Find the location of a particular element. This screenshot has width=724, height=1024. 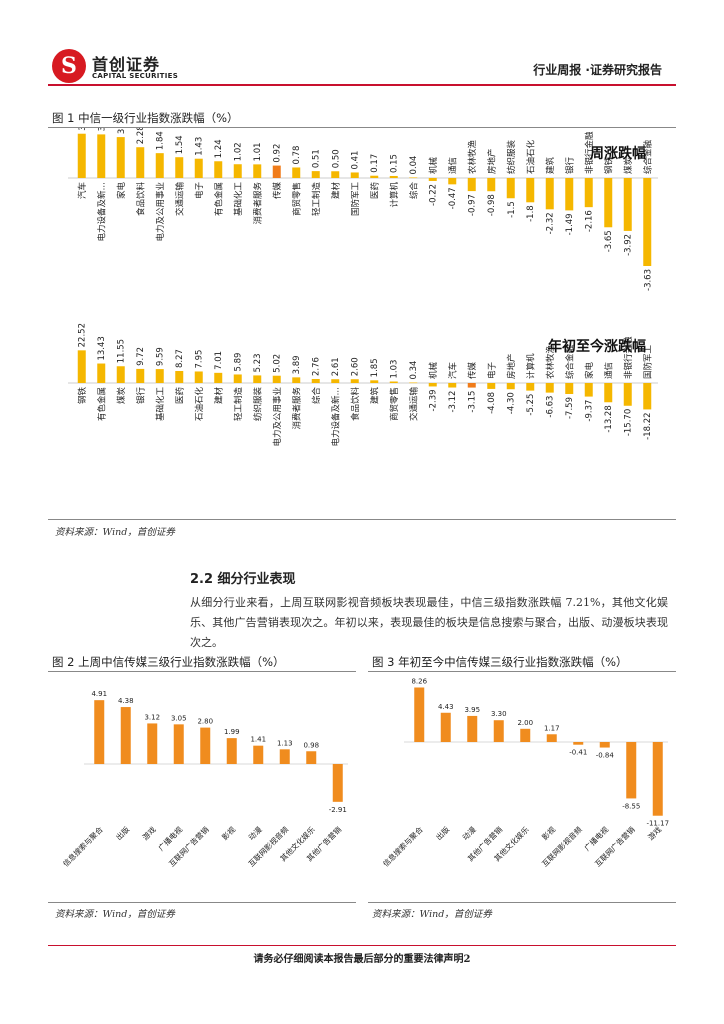

weekly-value-label: -0.97 is located at coordinates (473, 205).